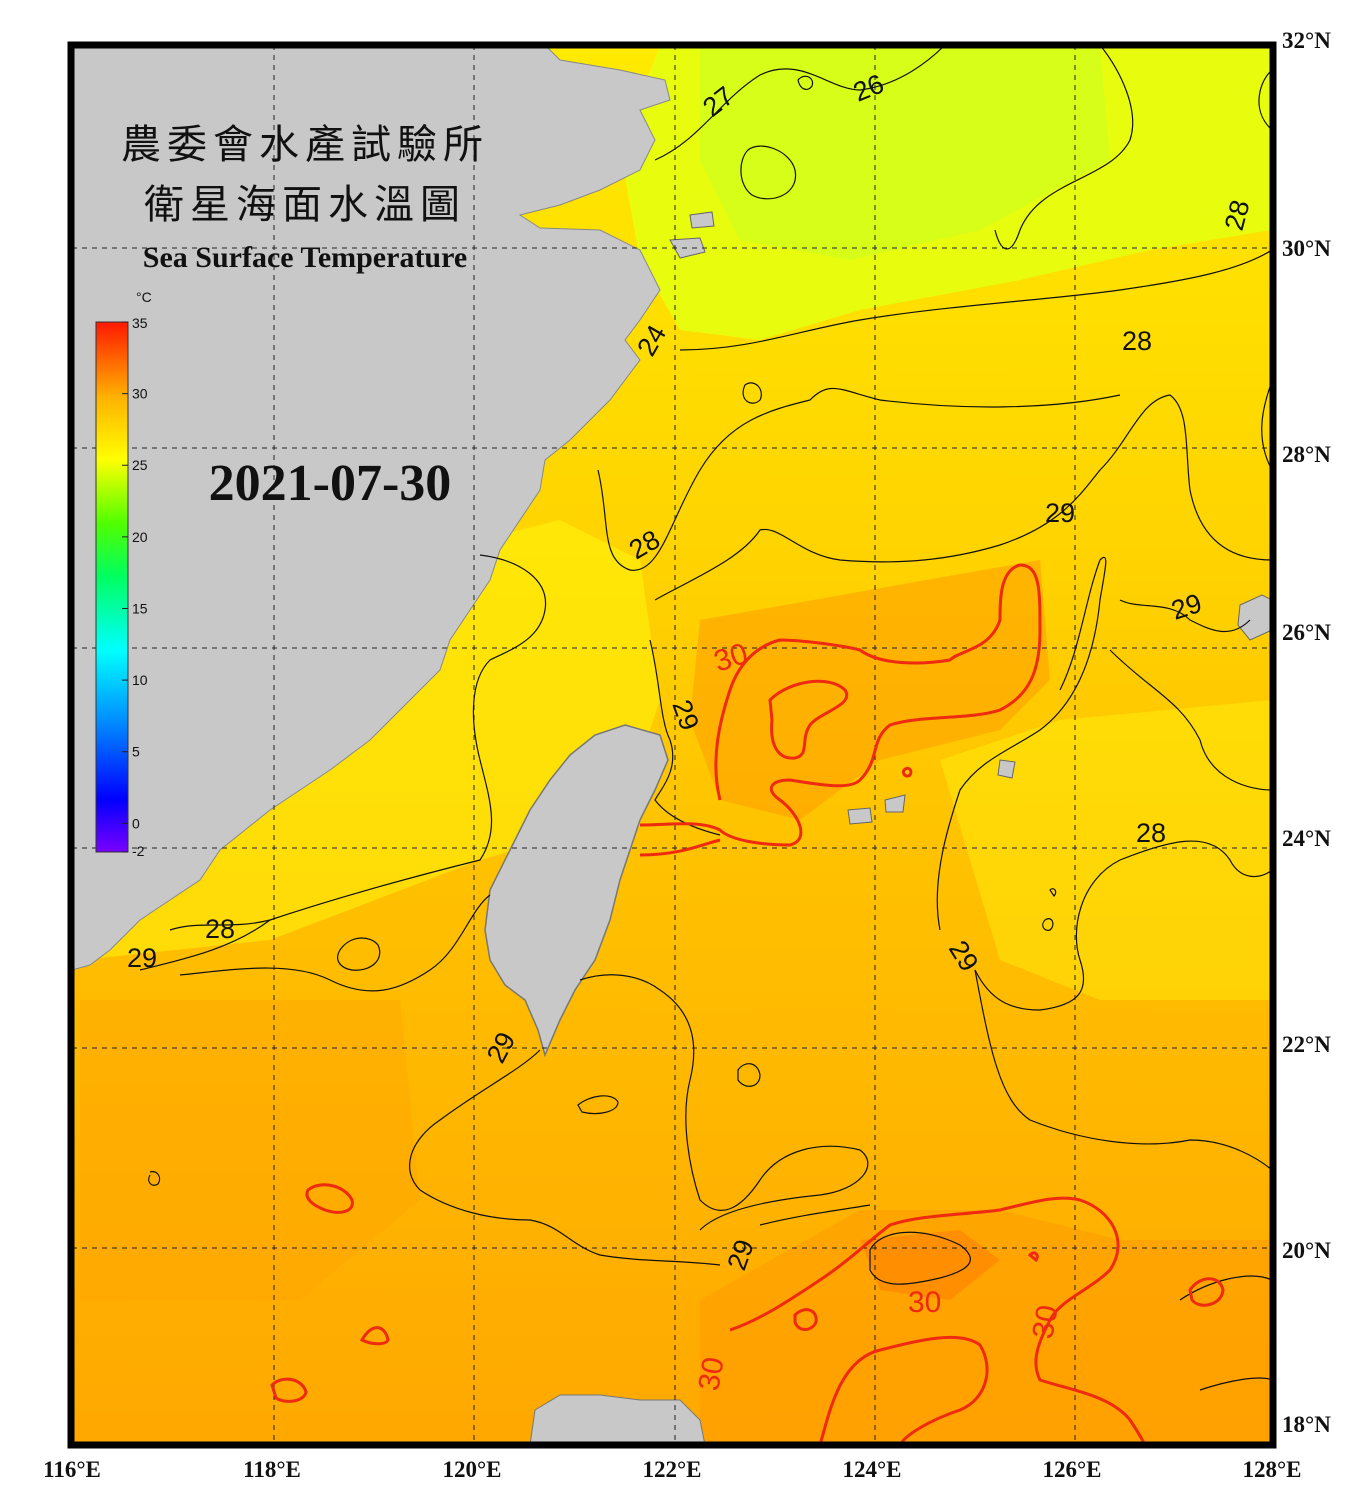 The image size is (1350, 1500). Describe the element at coordinates (1306, 40) in the screenshot. I see `latitude-label: 32°N` at that location.